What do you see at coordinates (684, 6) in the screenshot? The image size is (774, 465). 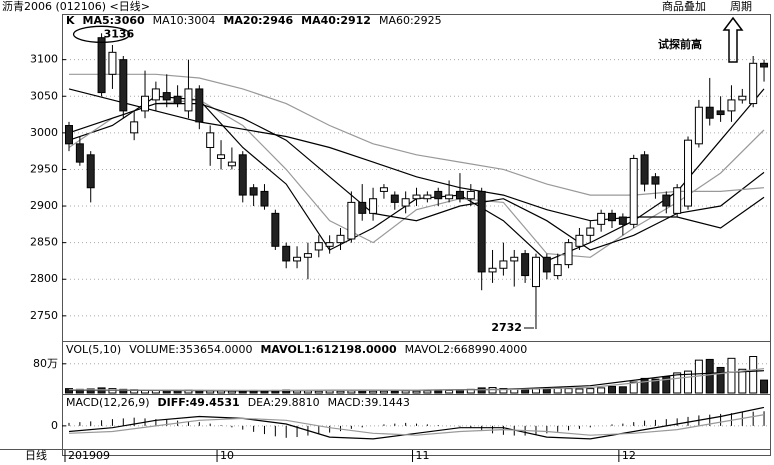 I see `overlay-button: 商品叠加` at bounding box center [684, 6].